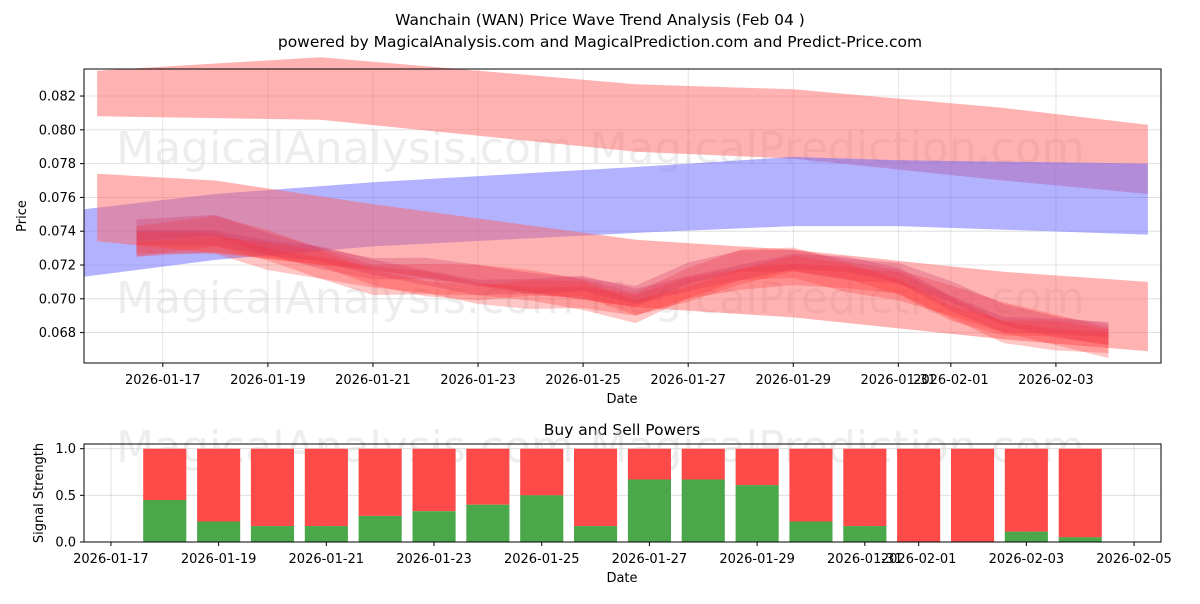 The height and width of the screenshot is (604, 1200). I want to click on signal-x-tick-label: 2026-02-01, so click(919, 559).